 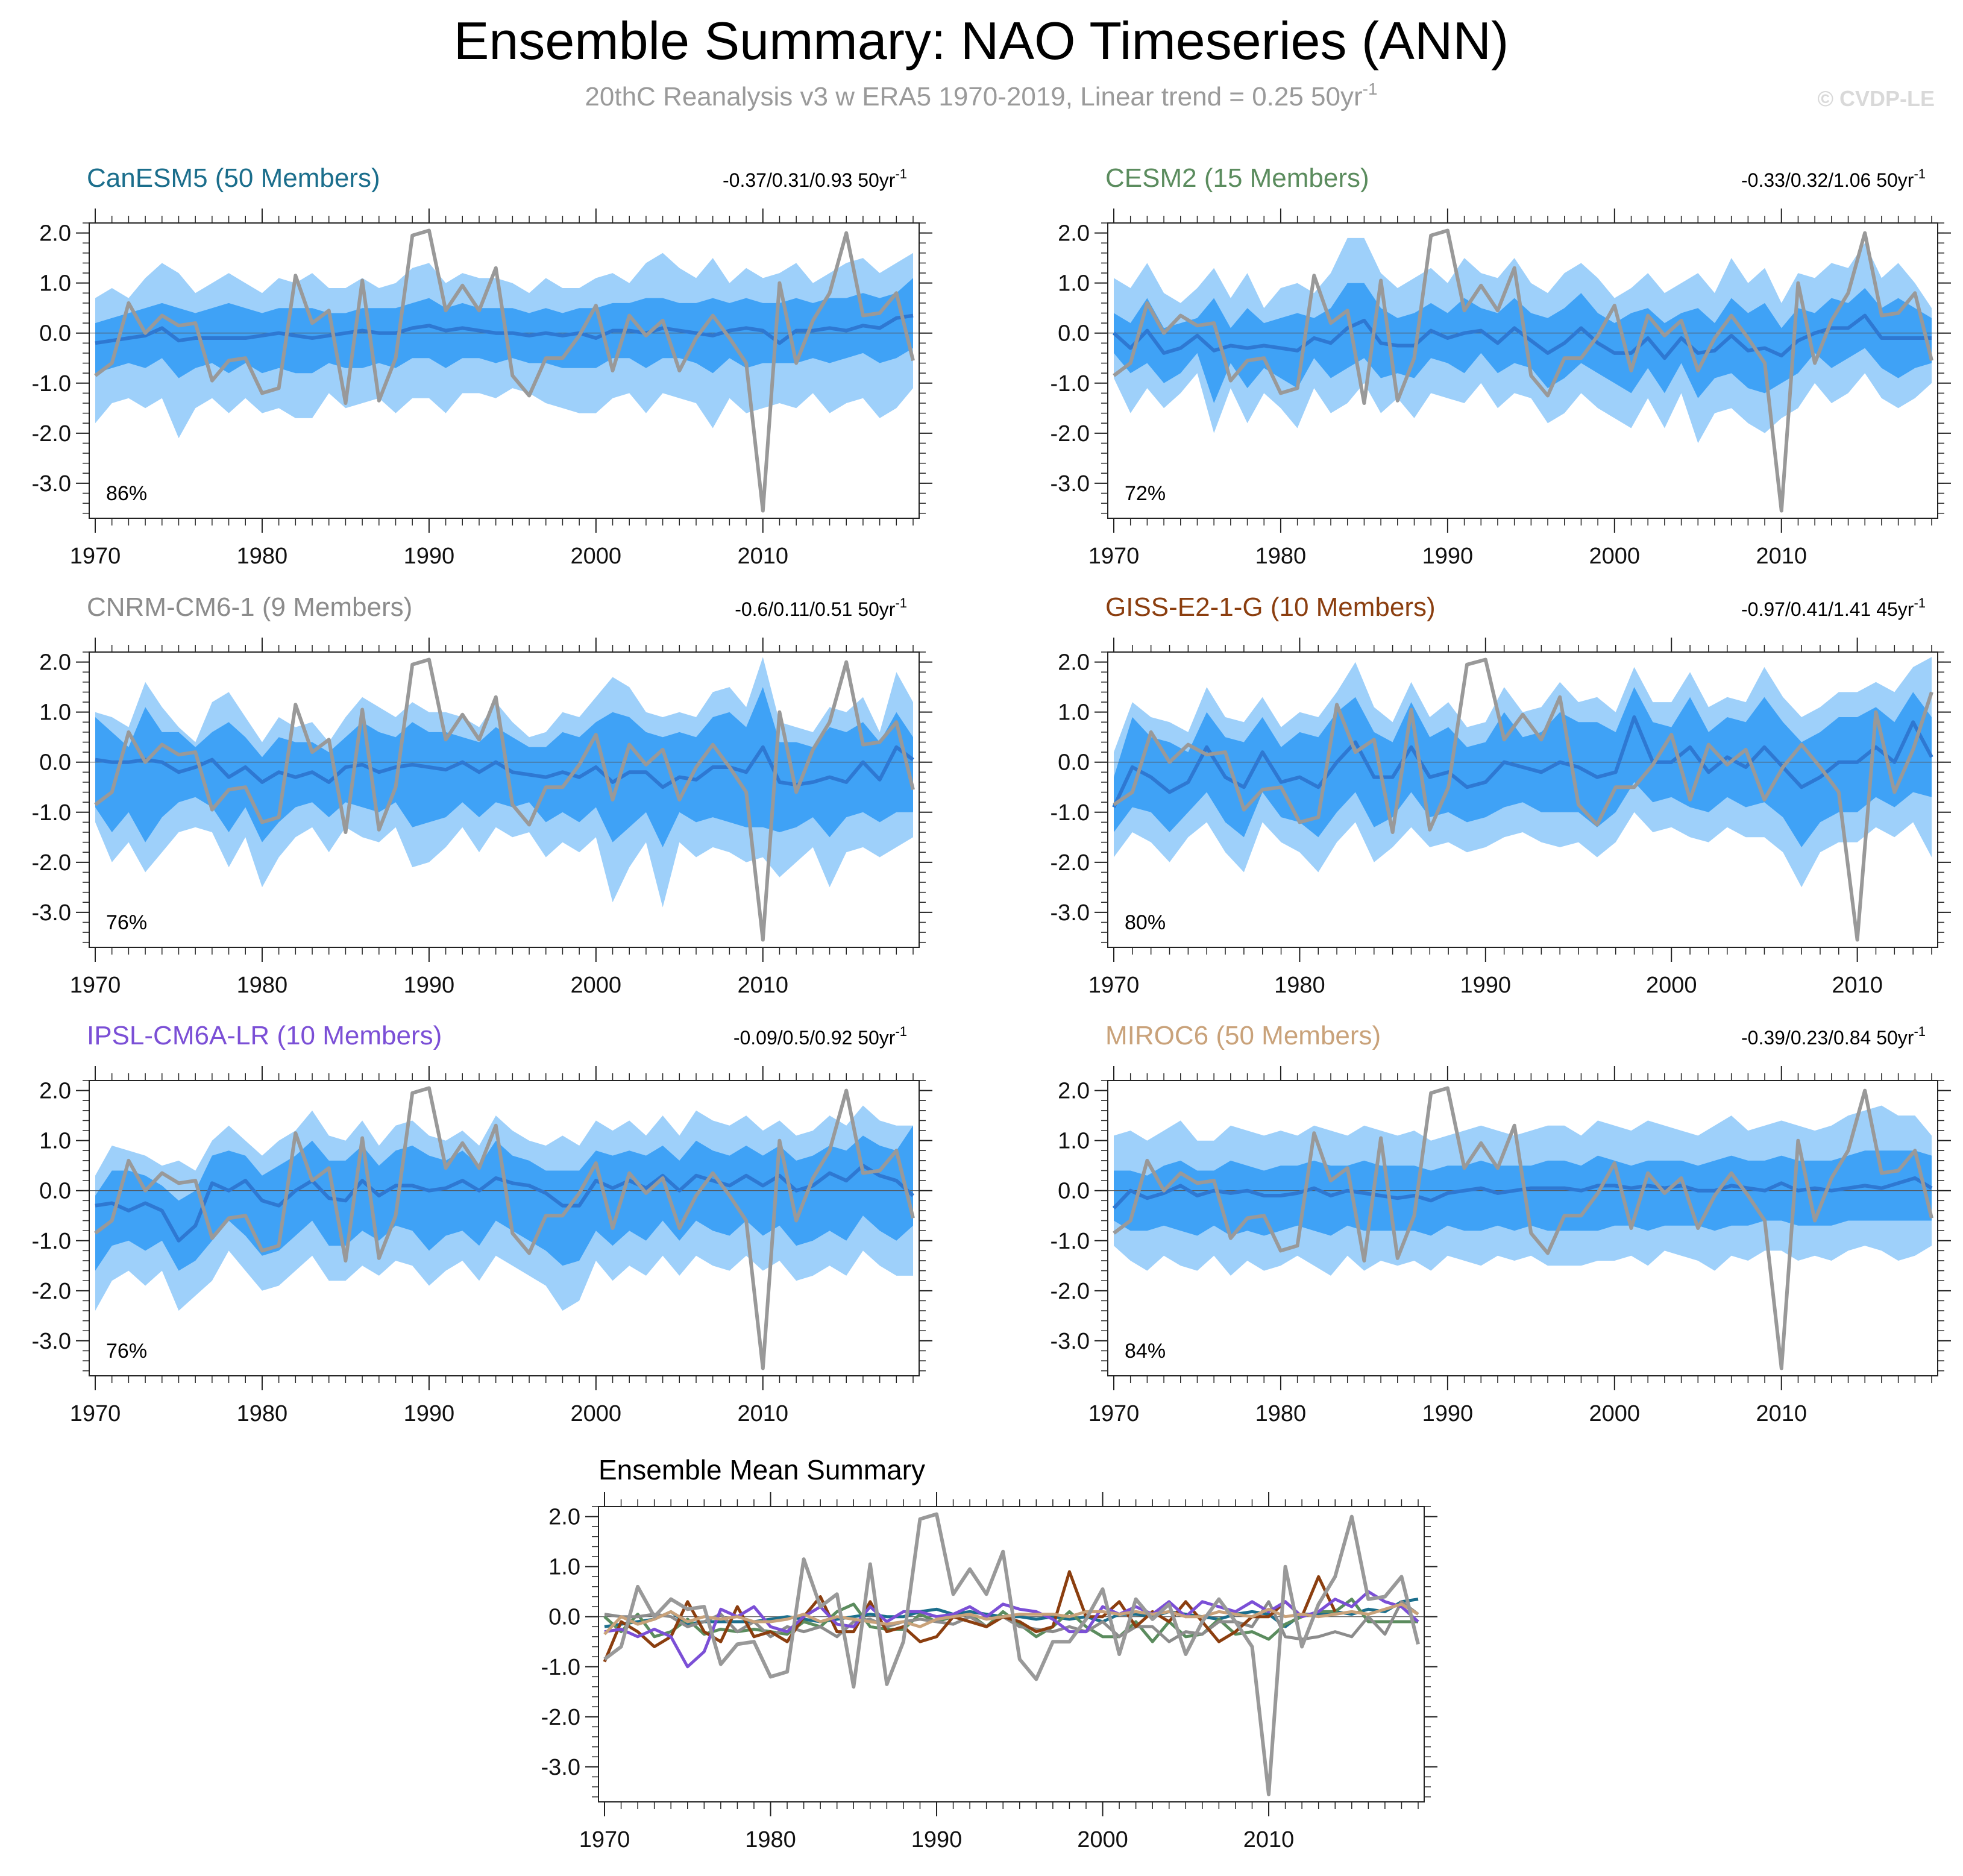 What do you see at coordinates (1145, 922) in the screenshot?
I see `percent-label: 80%` at bounding box center [1145, 922].